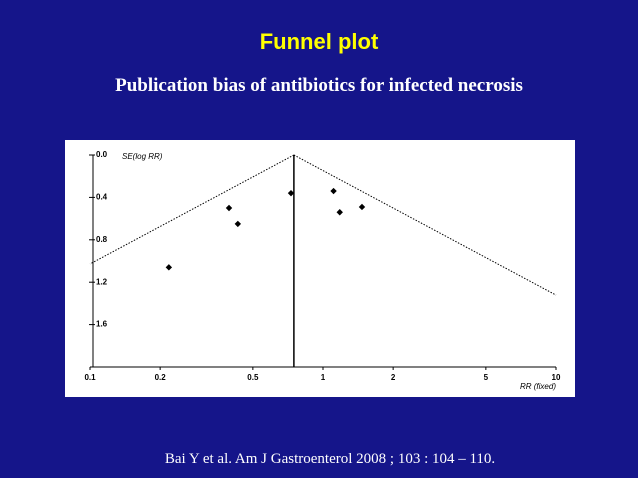 Image resolution: width=638 pixels, height=478 pixels. I want to click on y-tick-label: 0.8, so click(102, 239).